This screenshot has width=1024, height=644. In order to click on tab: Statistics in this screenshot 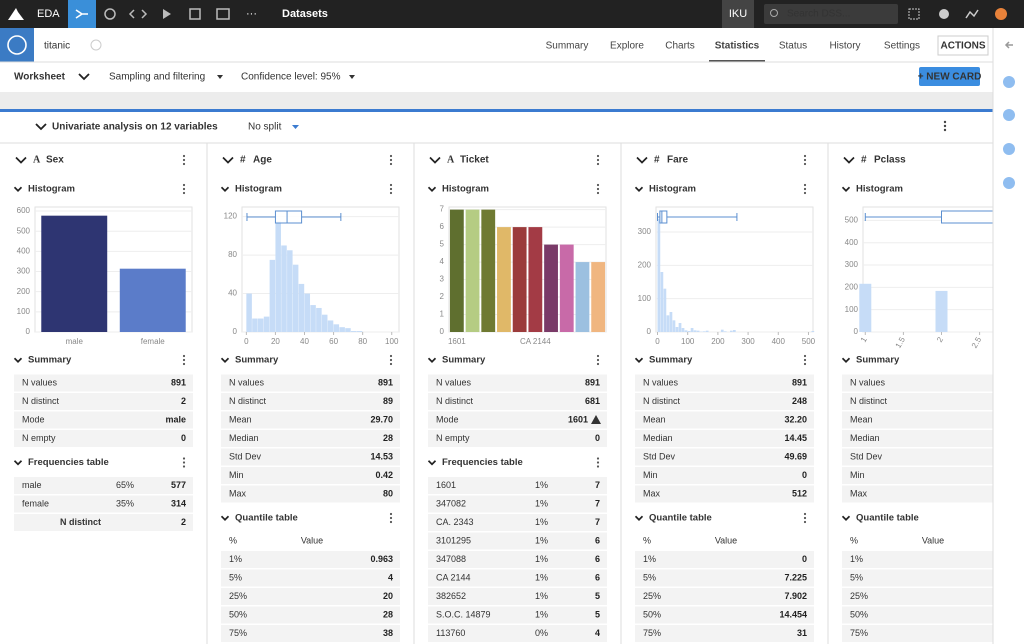, I will do `click(737, 46)`.